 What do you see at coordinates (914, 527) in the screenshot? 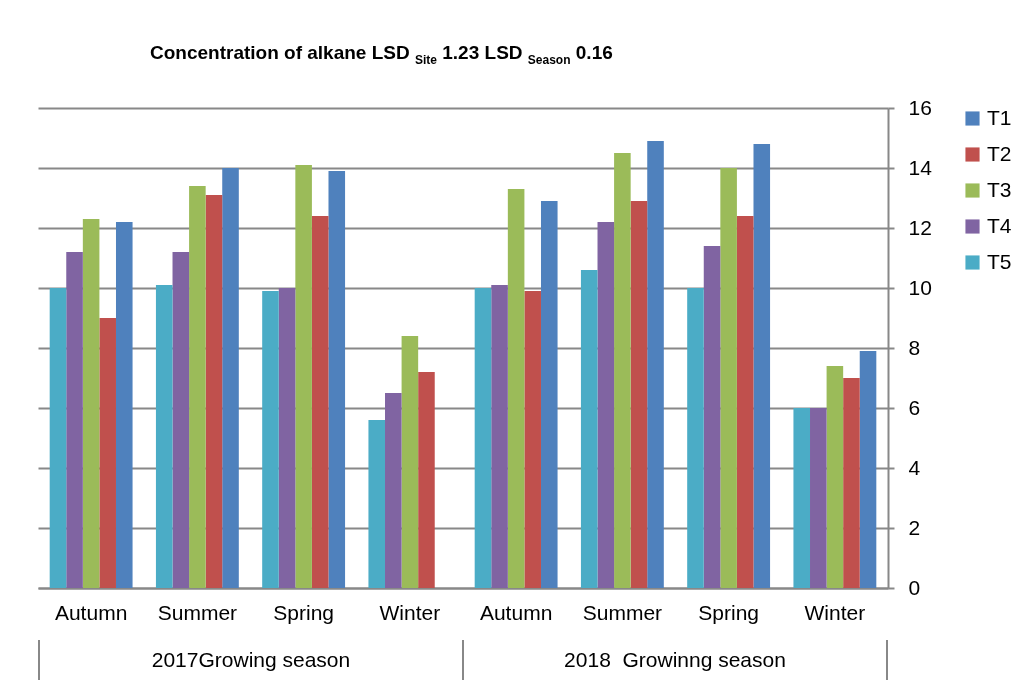
I see `y-tick-label: 2` at bounding box center [914, 527].